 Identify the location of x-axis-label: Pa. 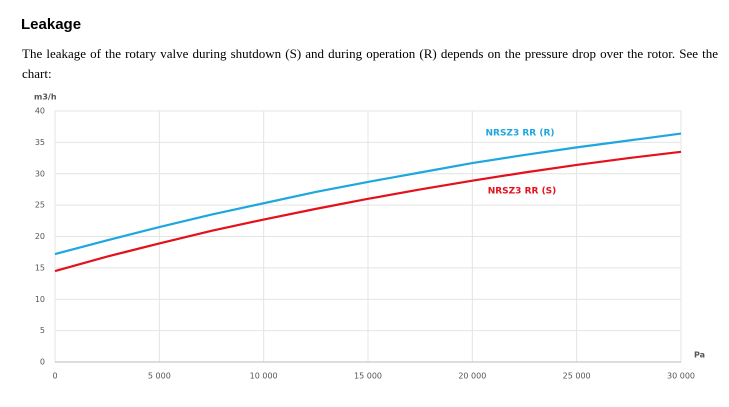
(699, 355).